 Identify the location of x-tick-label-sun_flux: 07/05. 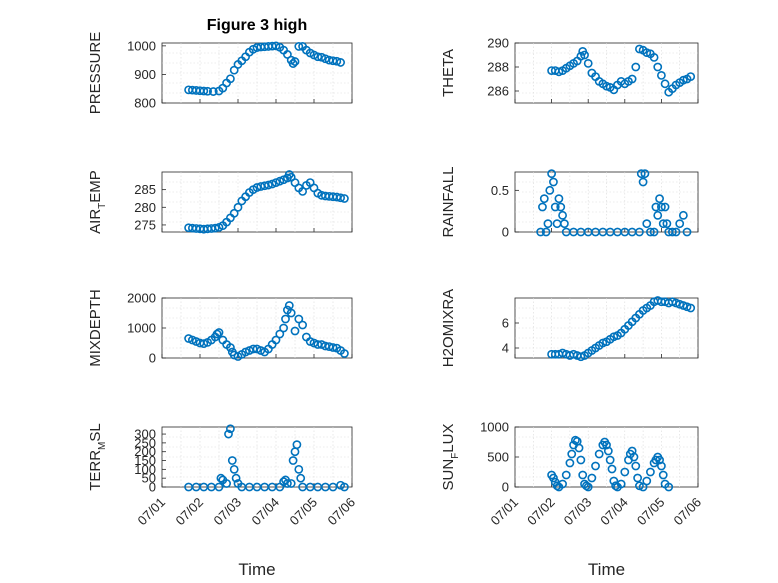
(651, 512).